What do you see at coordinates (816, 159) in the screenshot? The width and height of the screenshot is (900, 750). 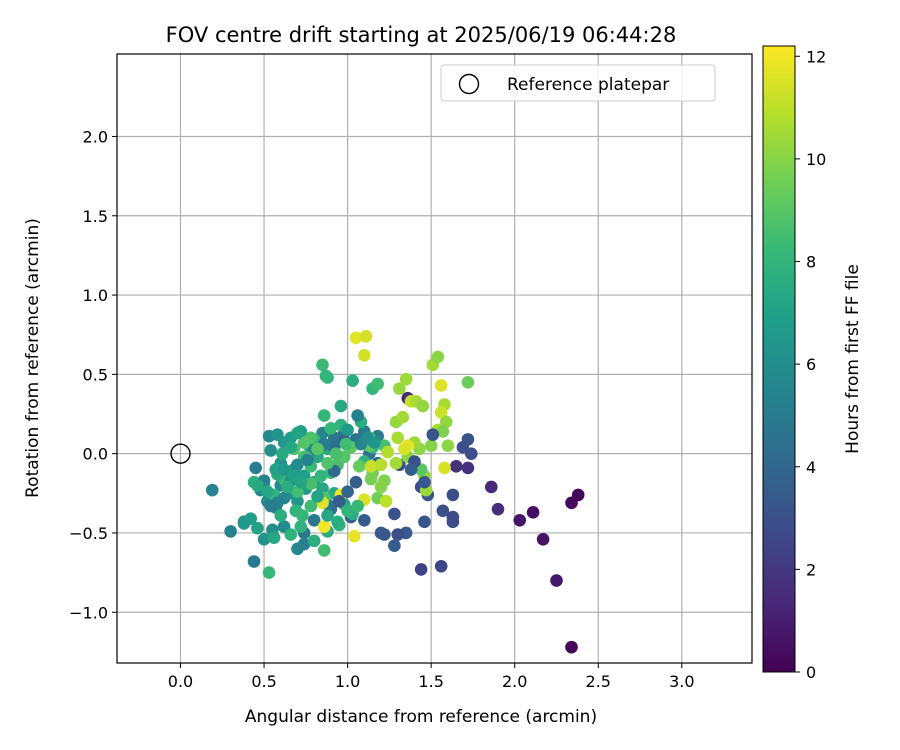 I see `colorbar-tick-label: 10` at bounding box center [816, 159].